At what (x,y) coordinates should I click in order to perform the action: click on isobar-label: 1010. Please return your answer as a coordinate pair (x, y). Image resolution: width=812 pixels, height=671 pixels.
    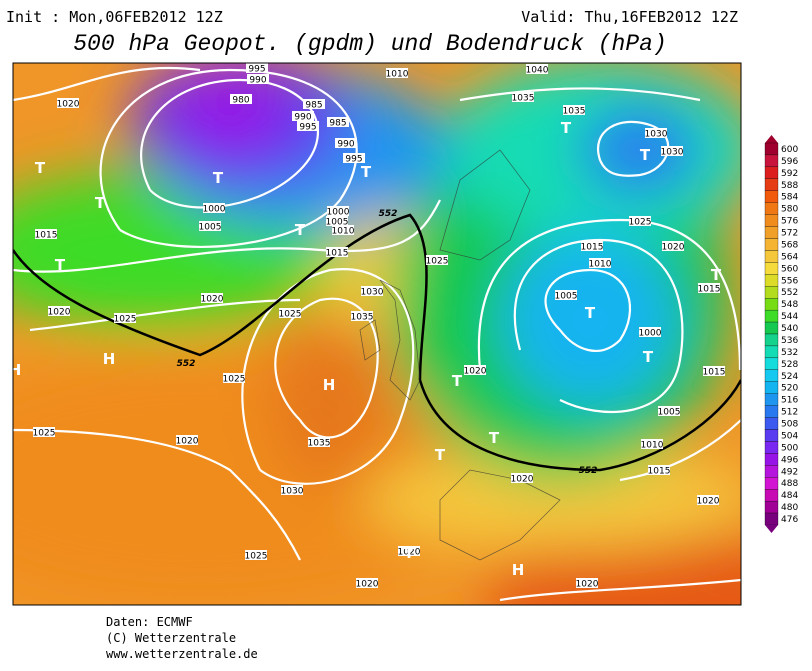
    Looking at the image, I should click on (600, 265).